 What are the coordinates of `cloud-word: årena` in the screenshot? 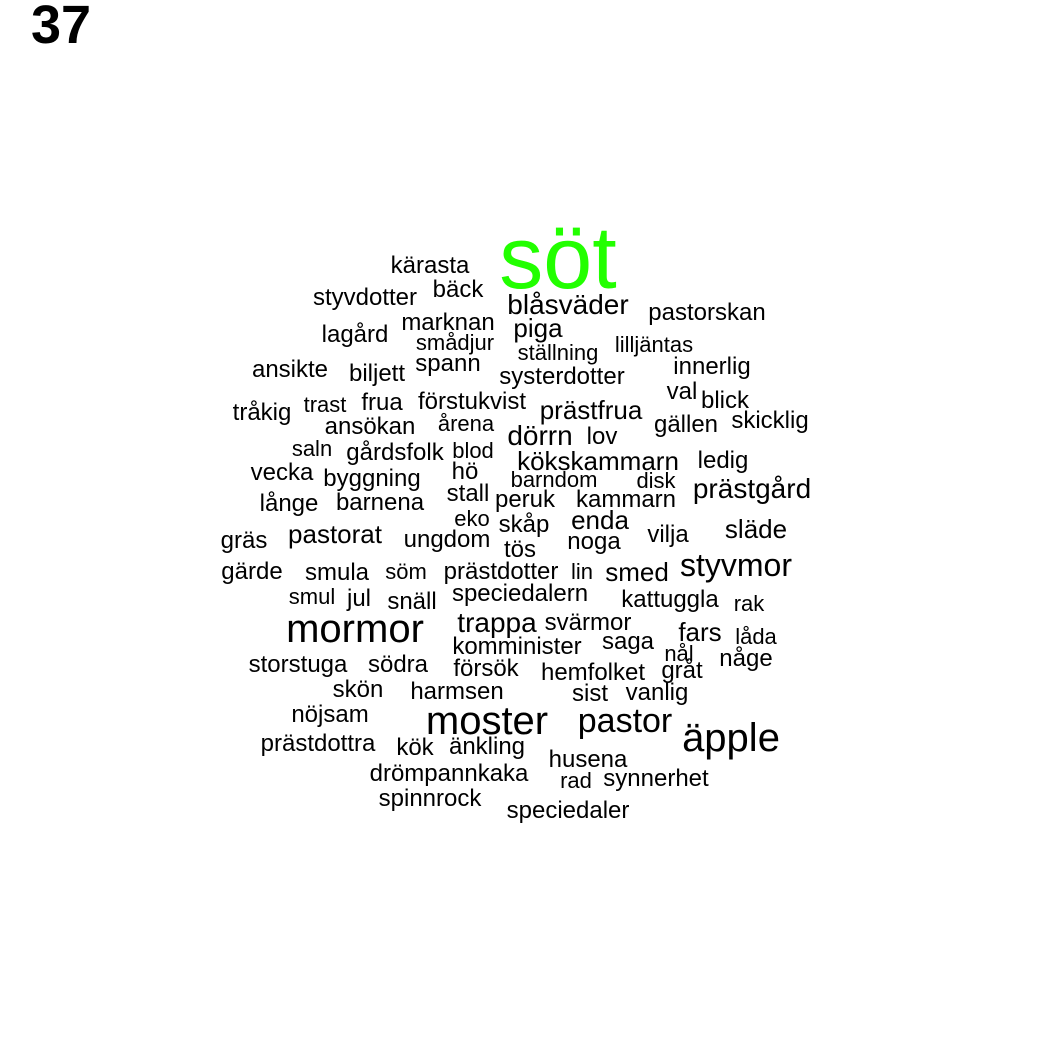 It's located at (466, 423).